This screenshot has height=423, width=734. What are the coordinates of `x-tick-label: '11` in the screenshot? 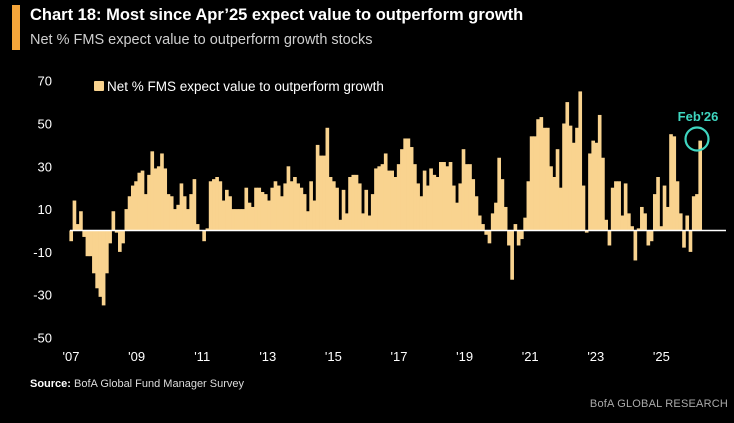 It's located at (202, 356).